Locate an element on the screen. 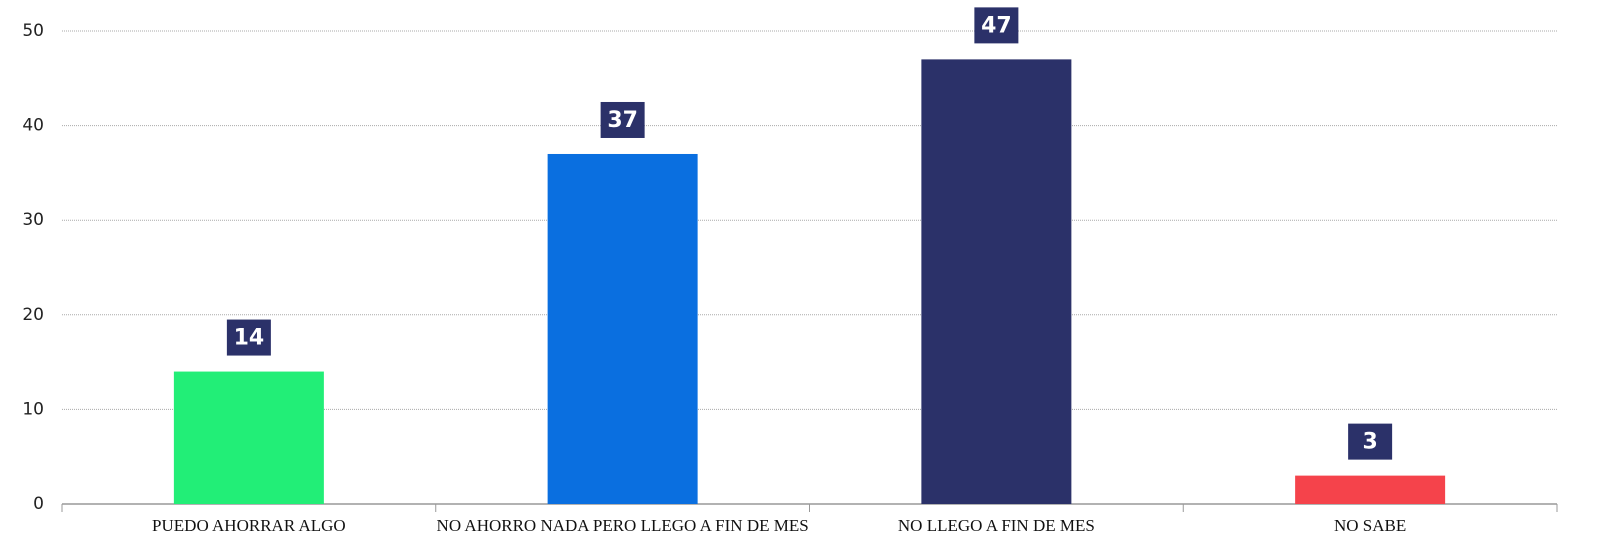 This screenshot has width=1610, height=552. y-tick-label: 30 is located at coordinates (33, 220).